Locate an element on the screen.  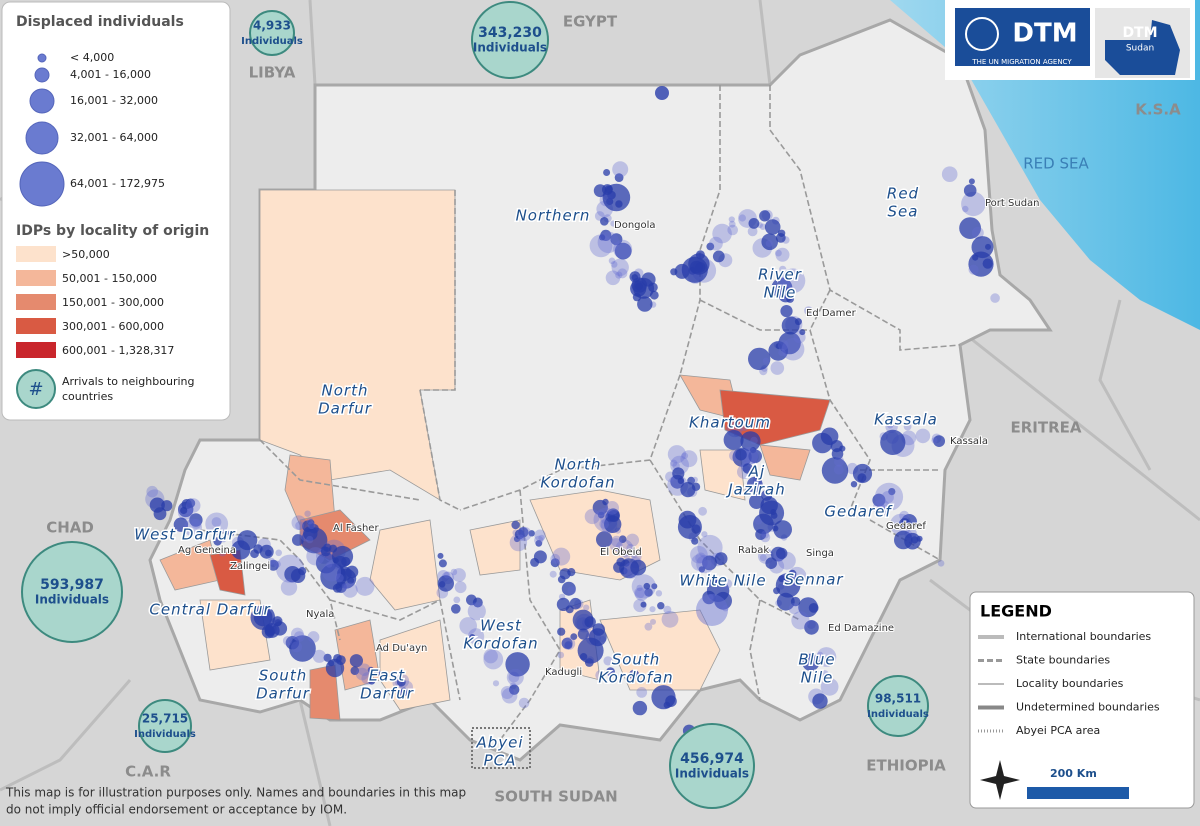
town-label: Ad Du'ayn is located at coordinates (401, 648).